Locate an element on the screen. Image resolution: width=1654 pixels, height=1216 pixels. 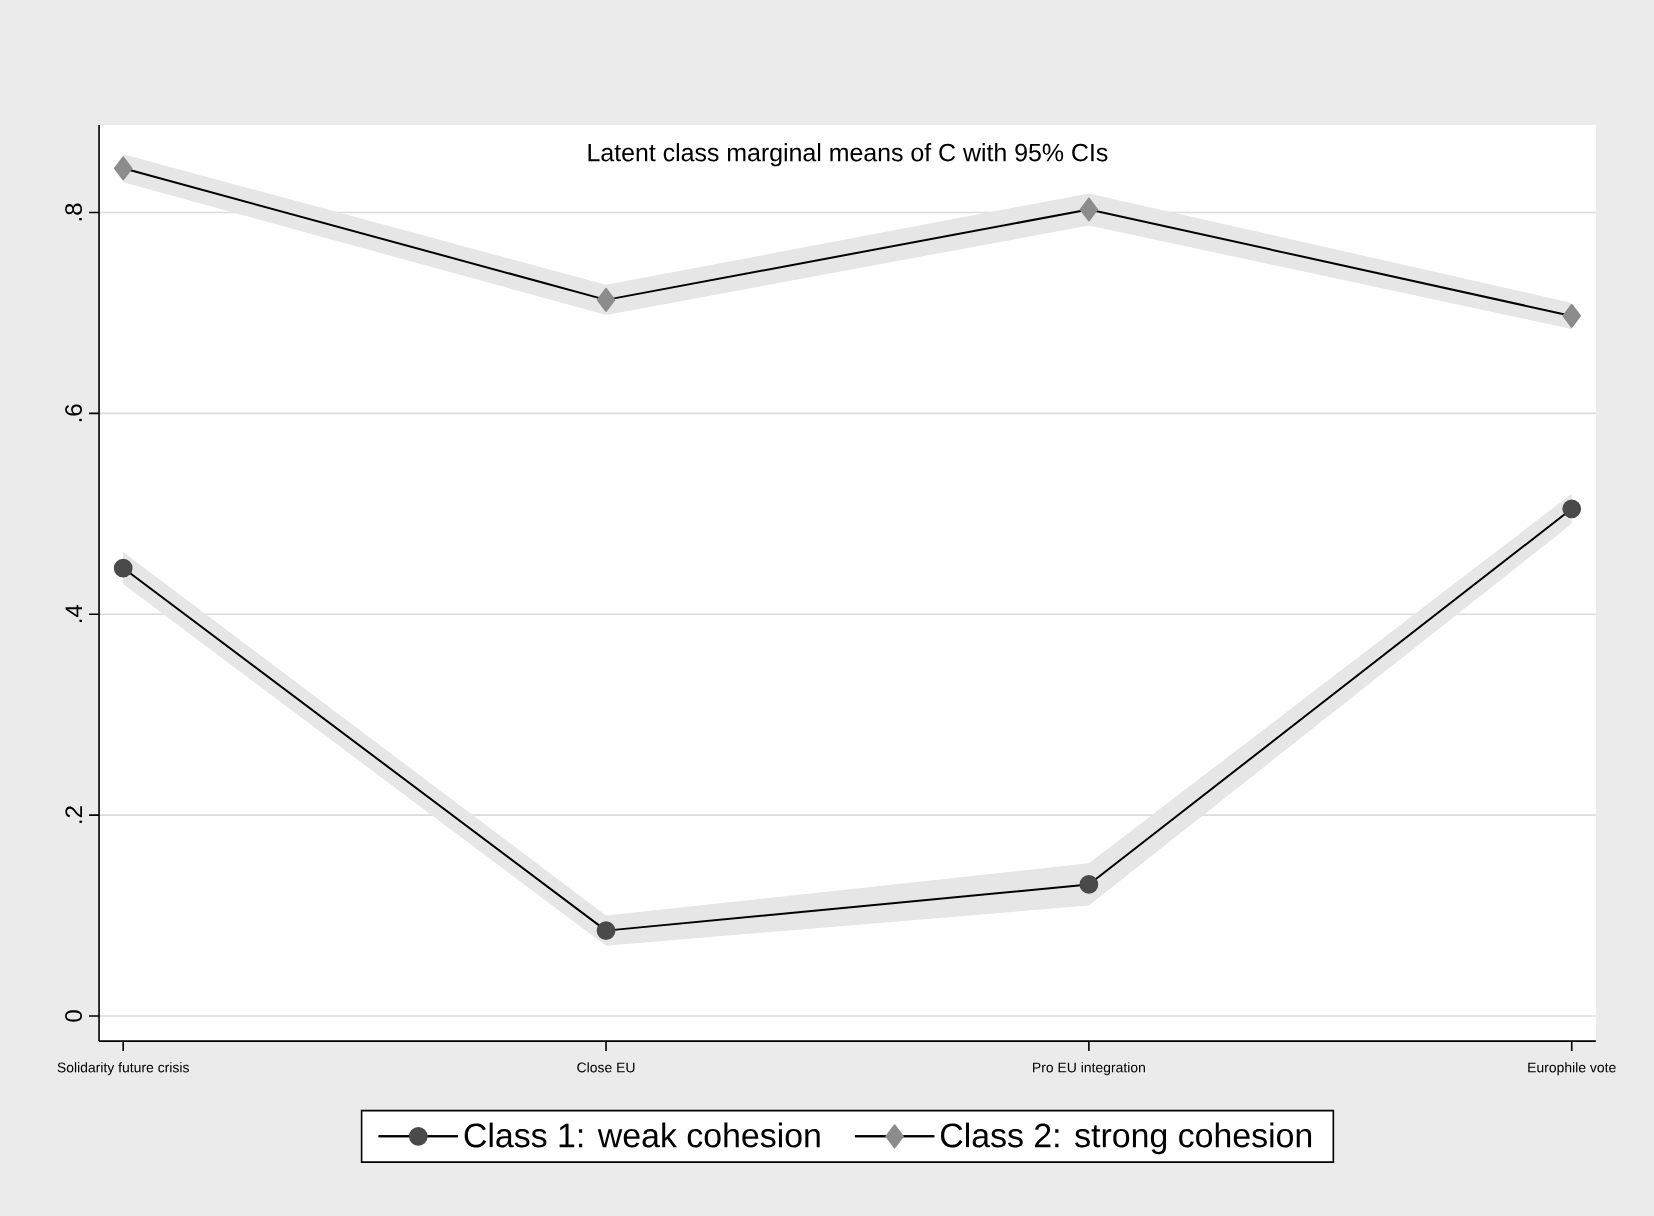
y-tick-label: .6 is located at coordinates (73, 413).